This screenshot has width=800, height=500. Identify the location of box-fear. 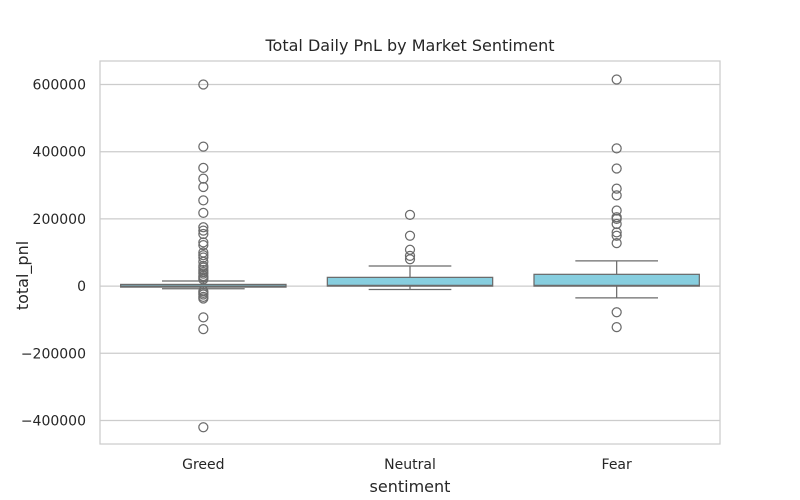
(616, 280).